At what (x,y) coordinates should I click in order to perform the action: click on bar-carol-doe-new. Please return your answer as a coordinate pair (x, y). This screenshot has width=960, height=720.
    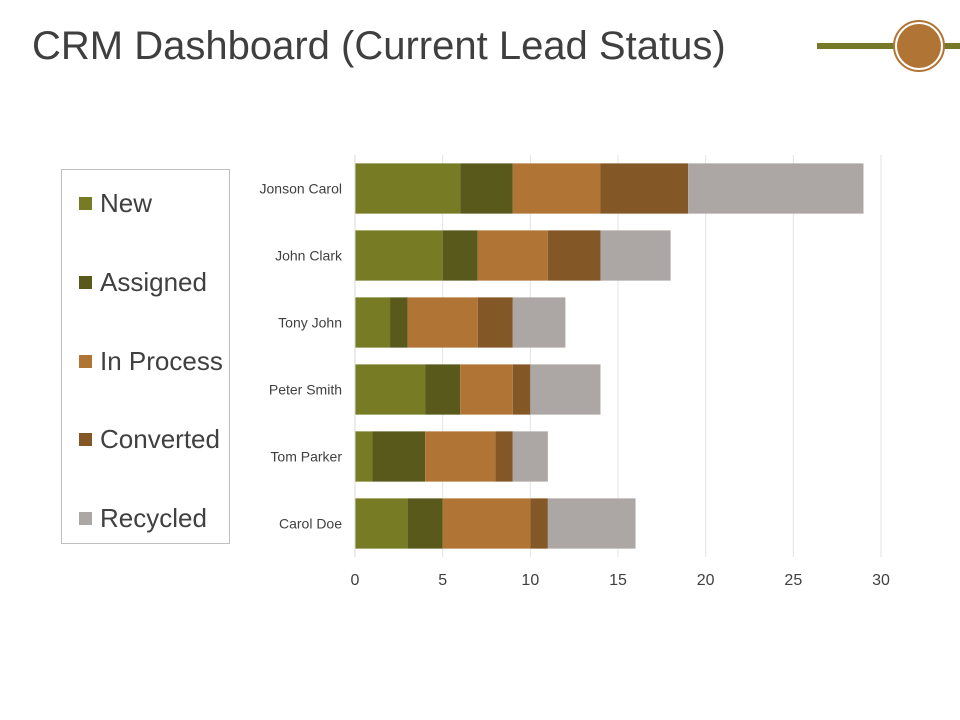
    Looking at the image, I should click on (381, 523).